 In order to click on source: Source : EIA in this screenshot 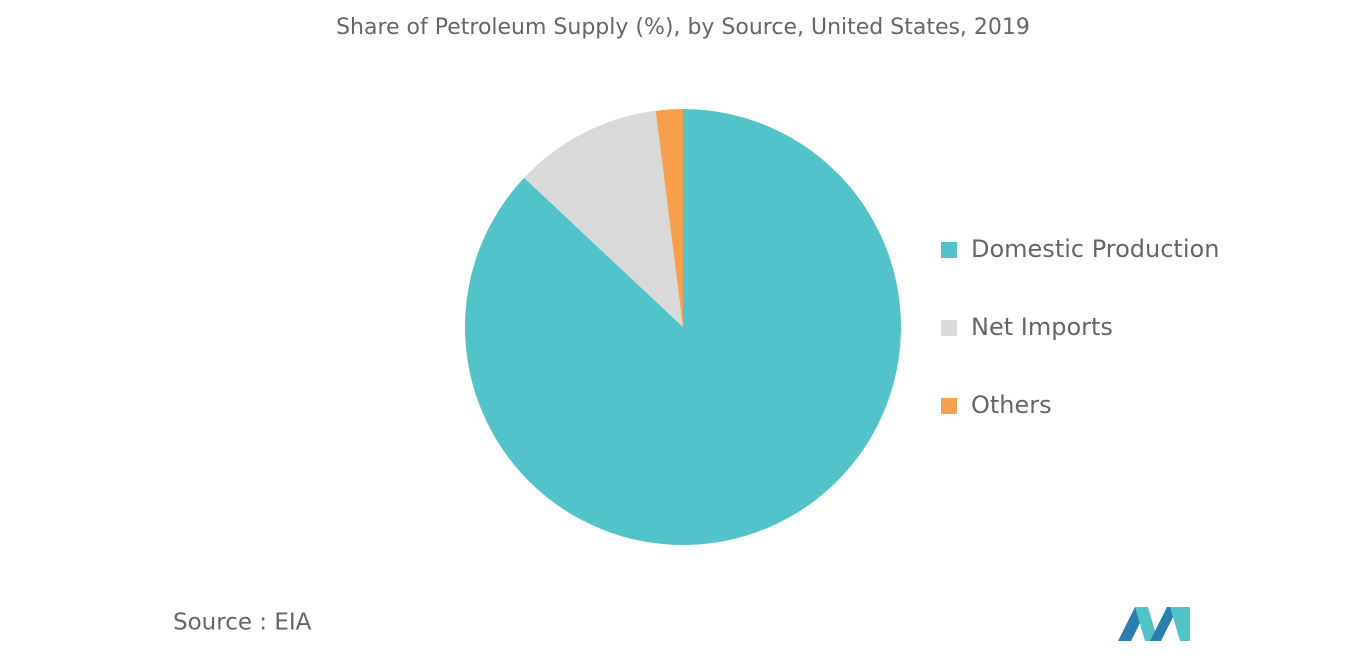, I will do `click(242, 623)`.